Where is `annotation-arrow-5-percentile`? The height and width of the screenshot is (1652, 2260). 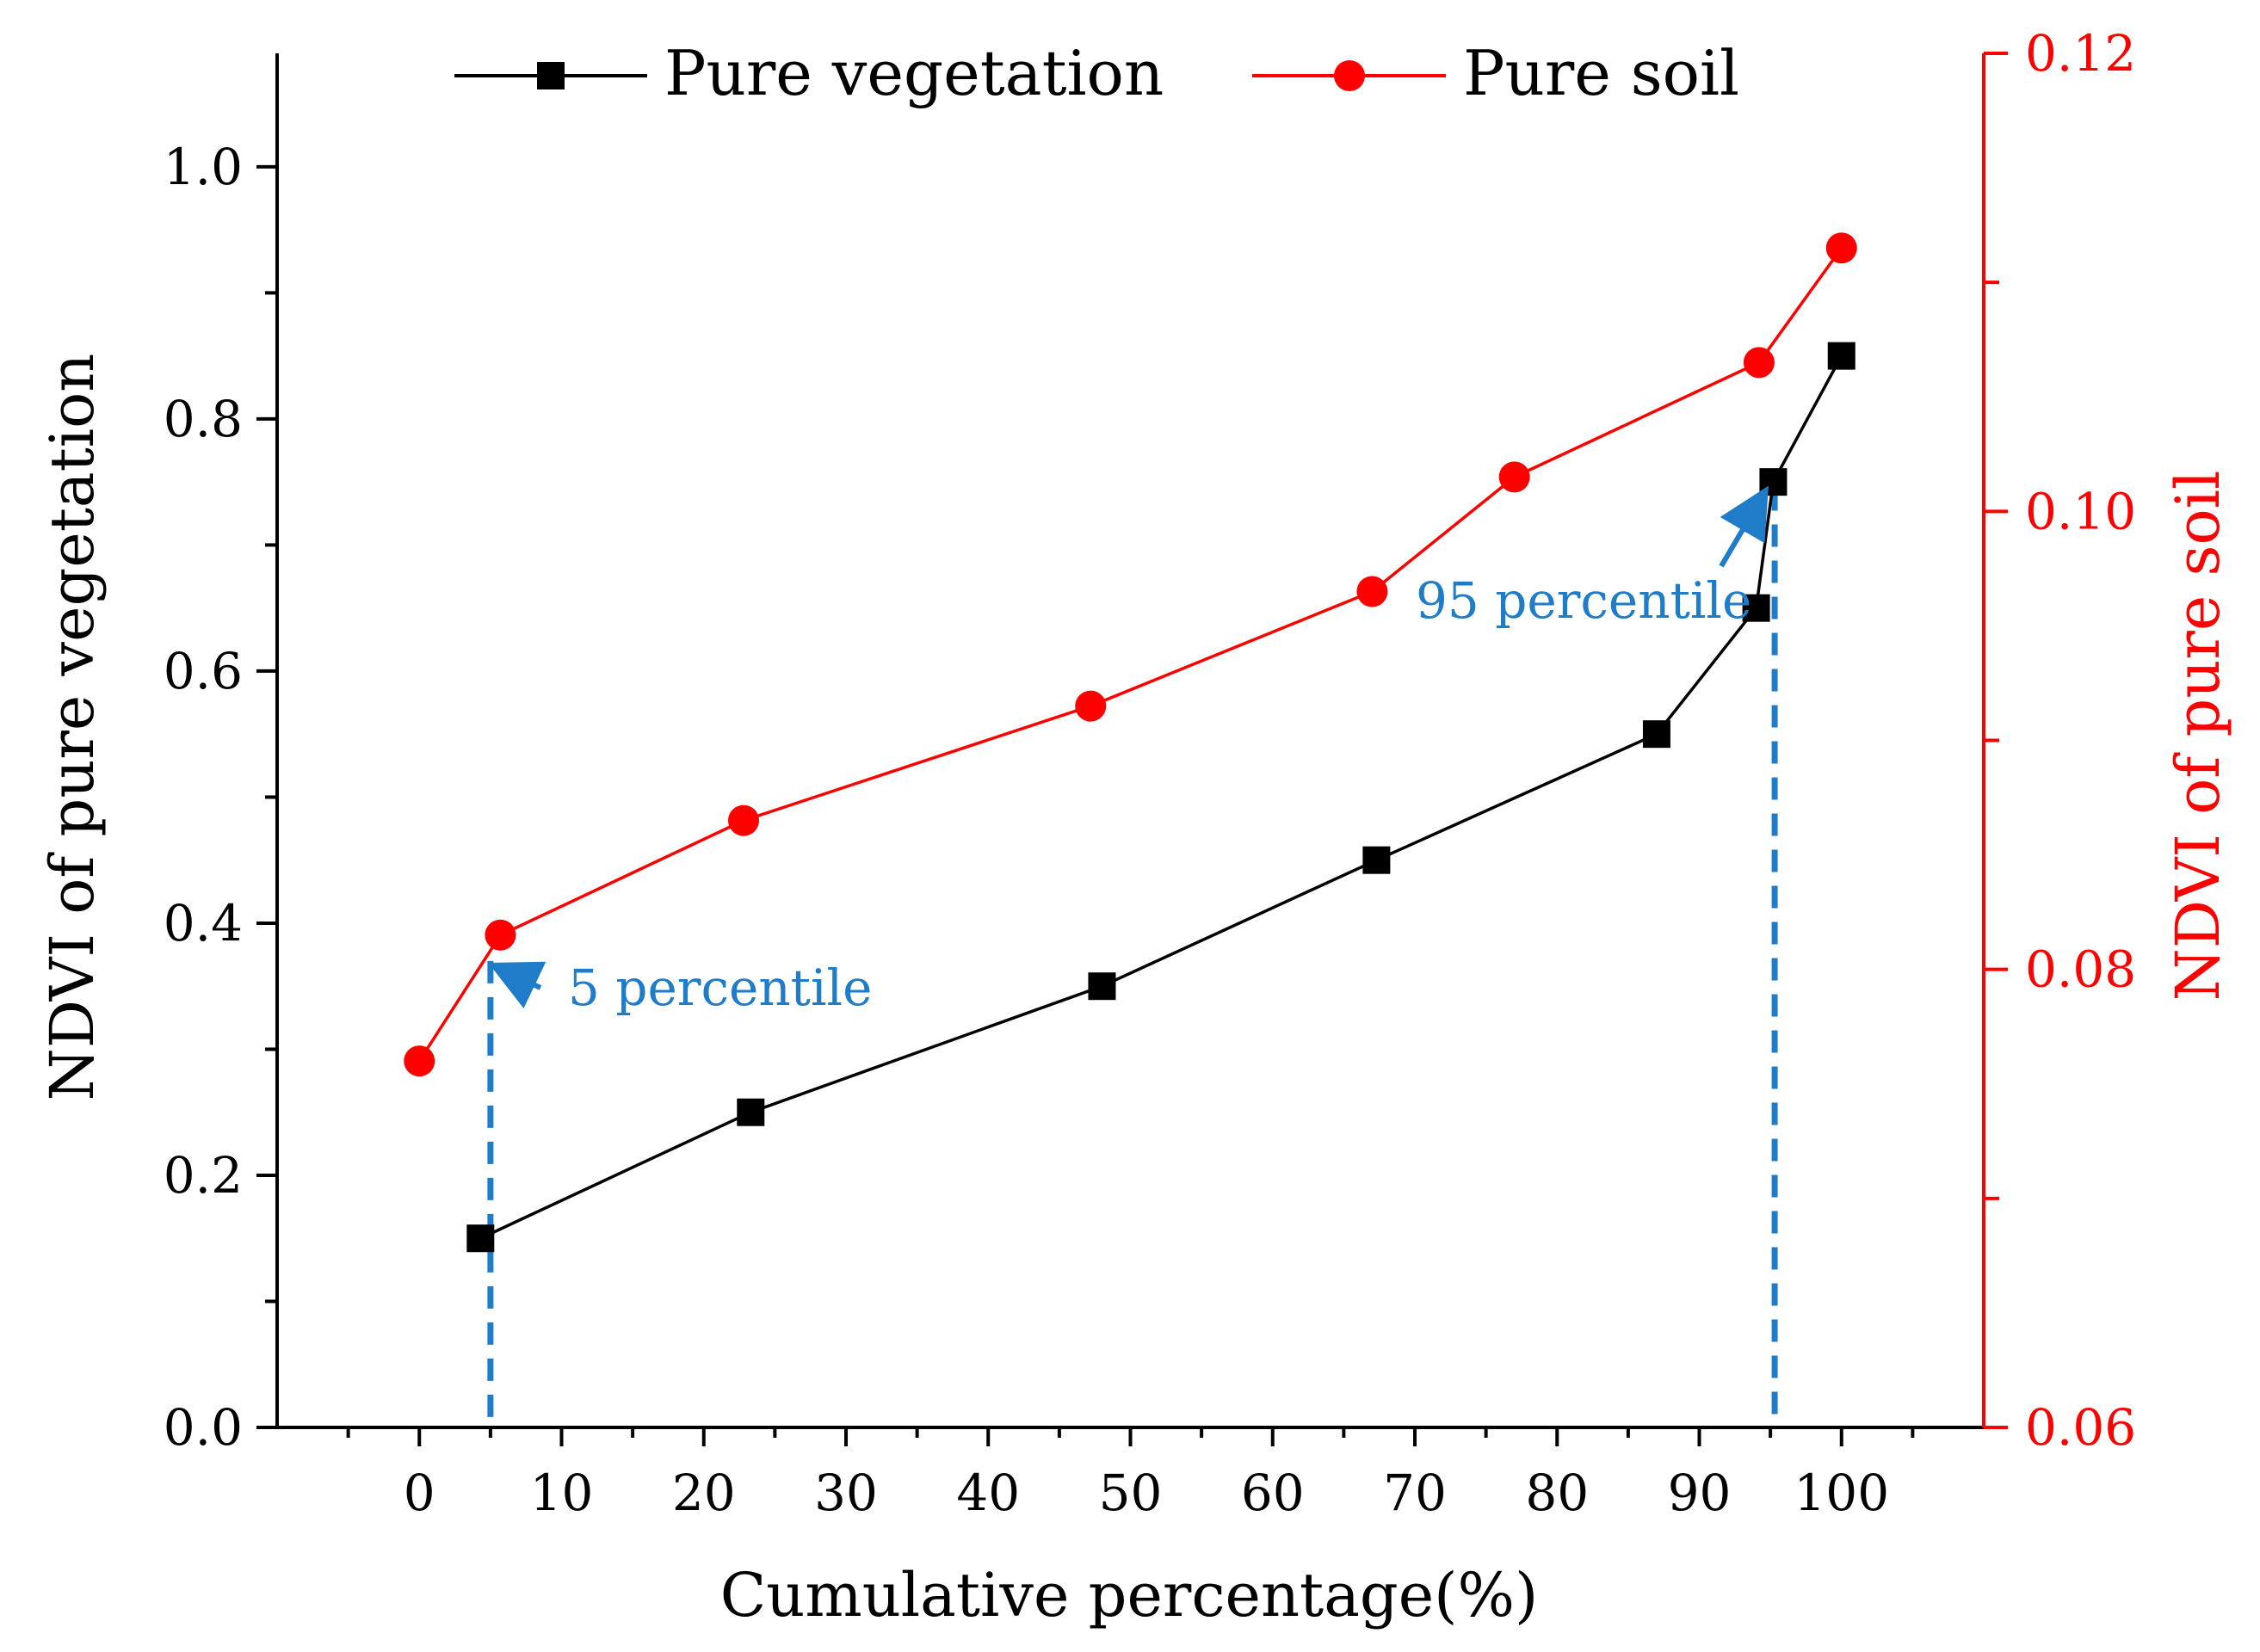
annotation-arrow-5-percentile is located at coordinates (517, 984).